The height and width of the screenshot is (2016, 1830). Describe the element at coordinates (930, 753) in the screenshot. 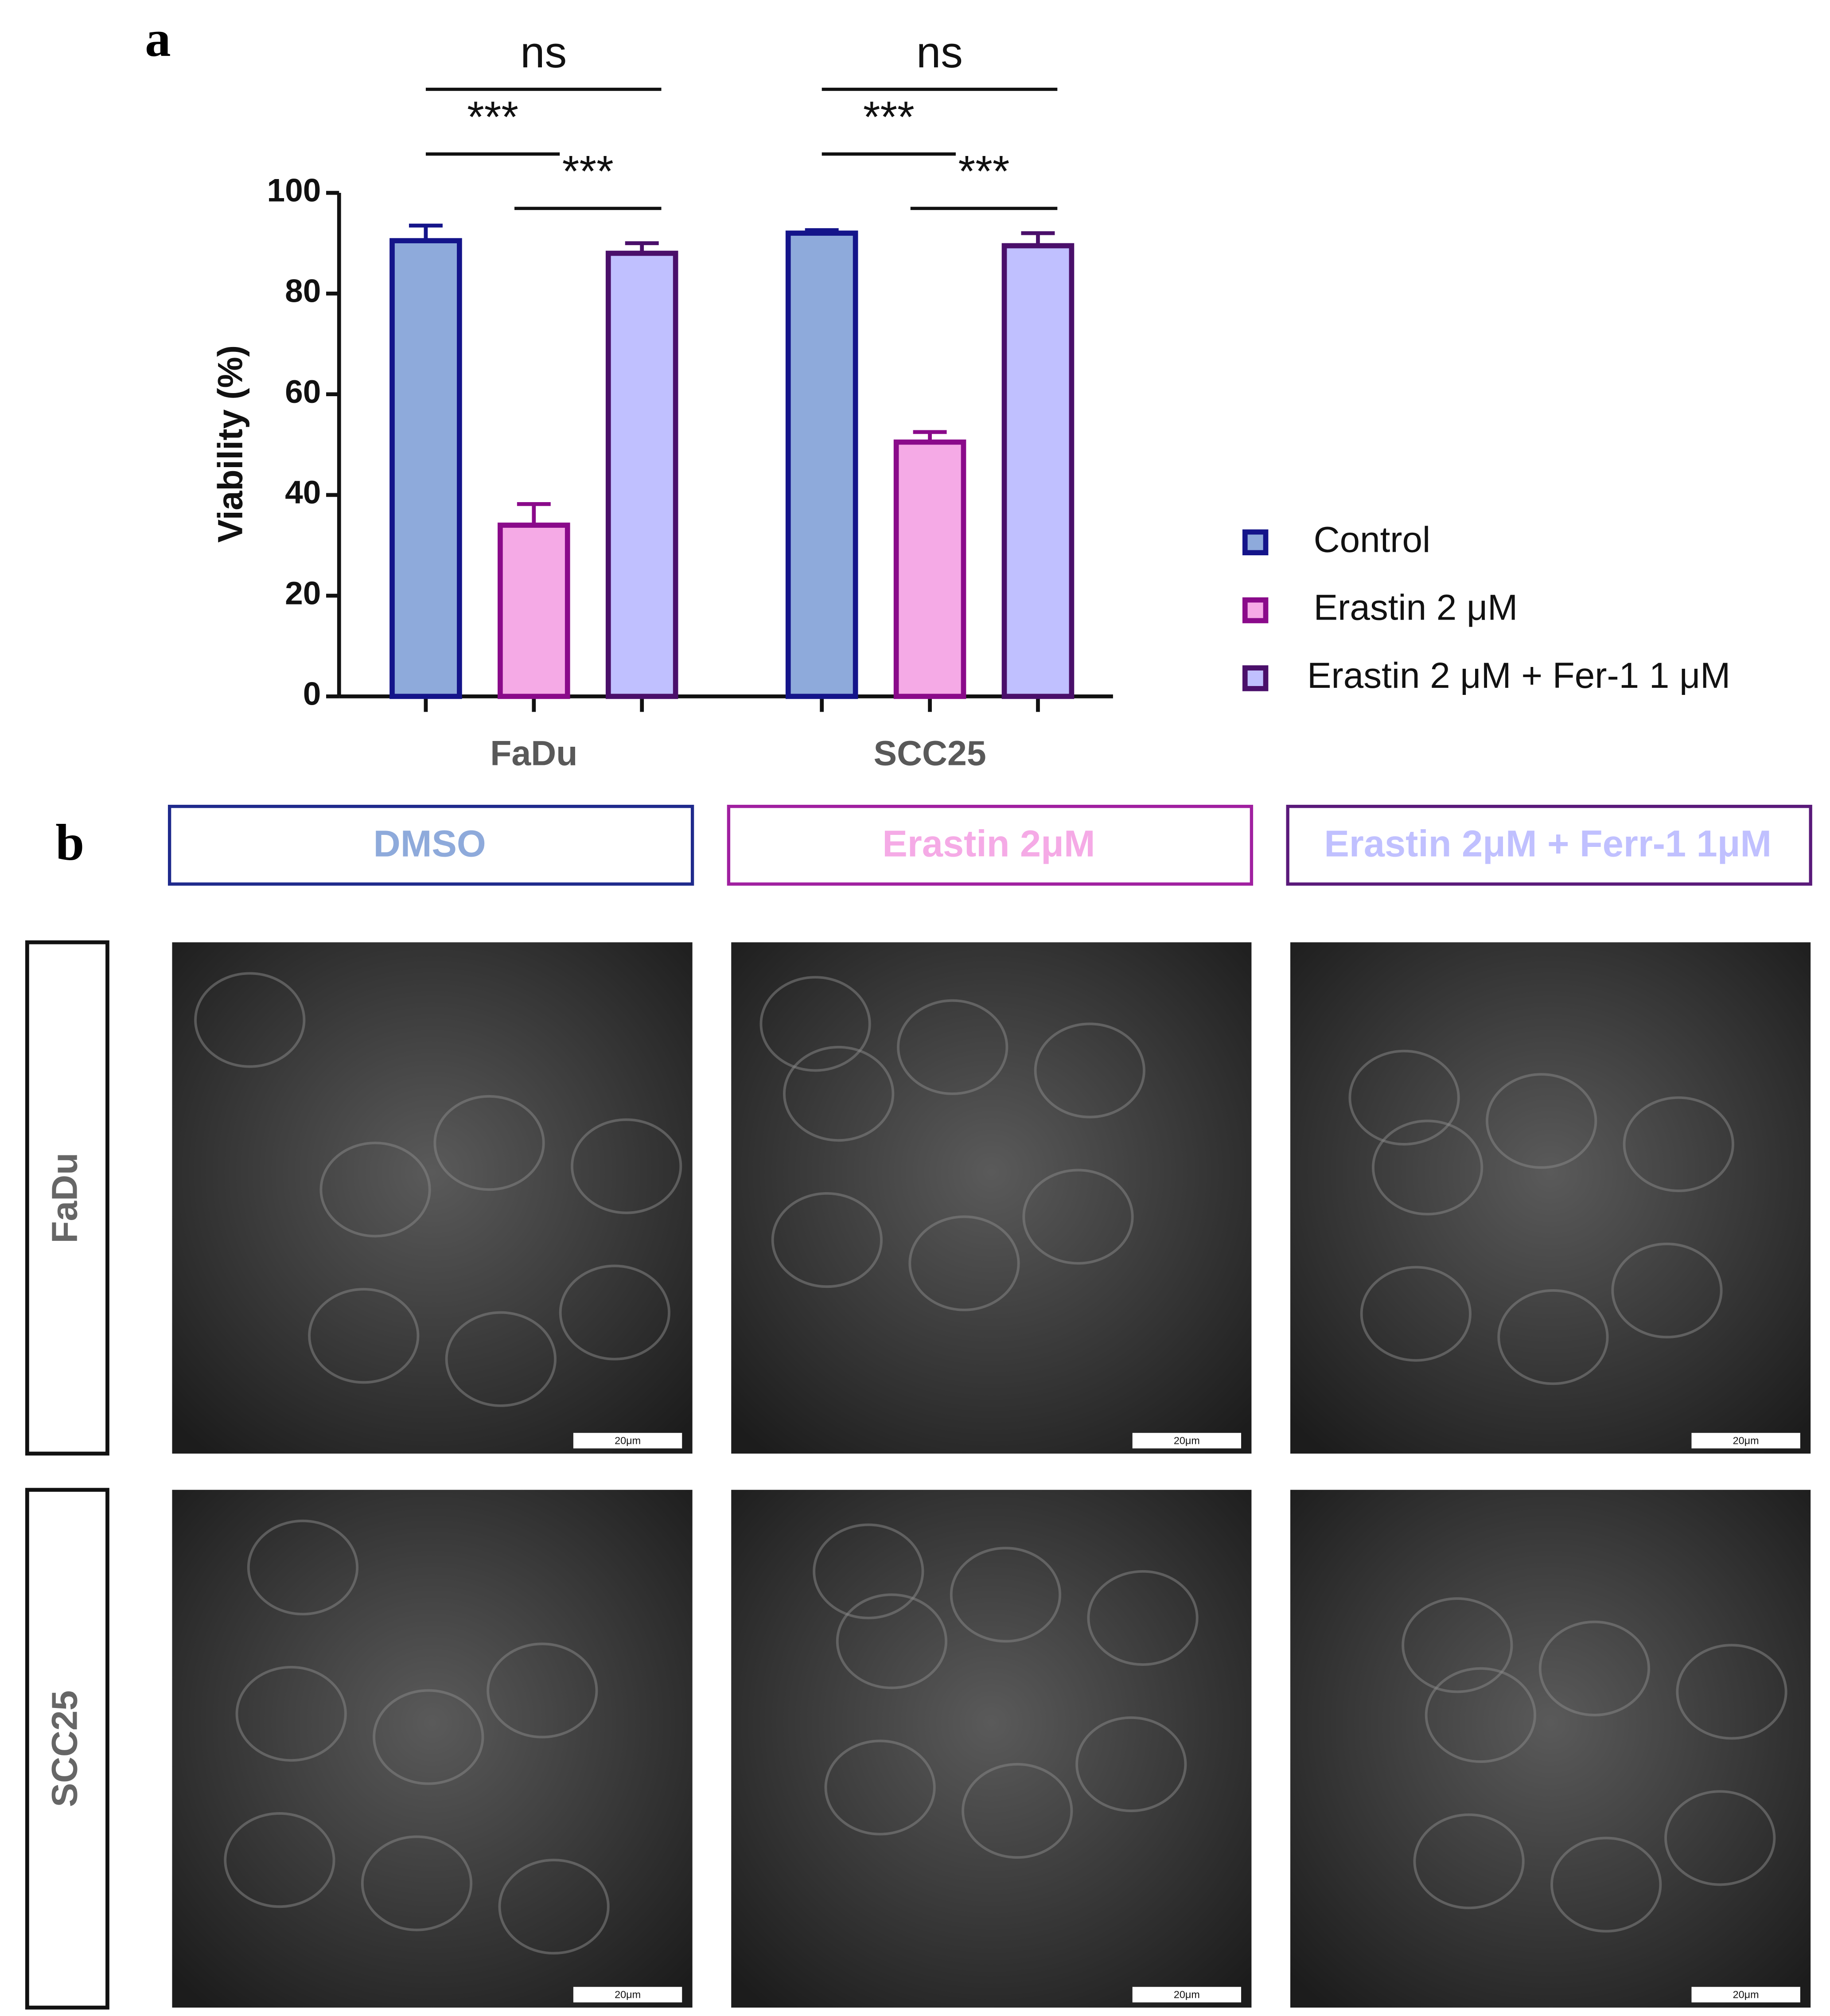

I see `x-tick-label: SCC25` at that location.